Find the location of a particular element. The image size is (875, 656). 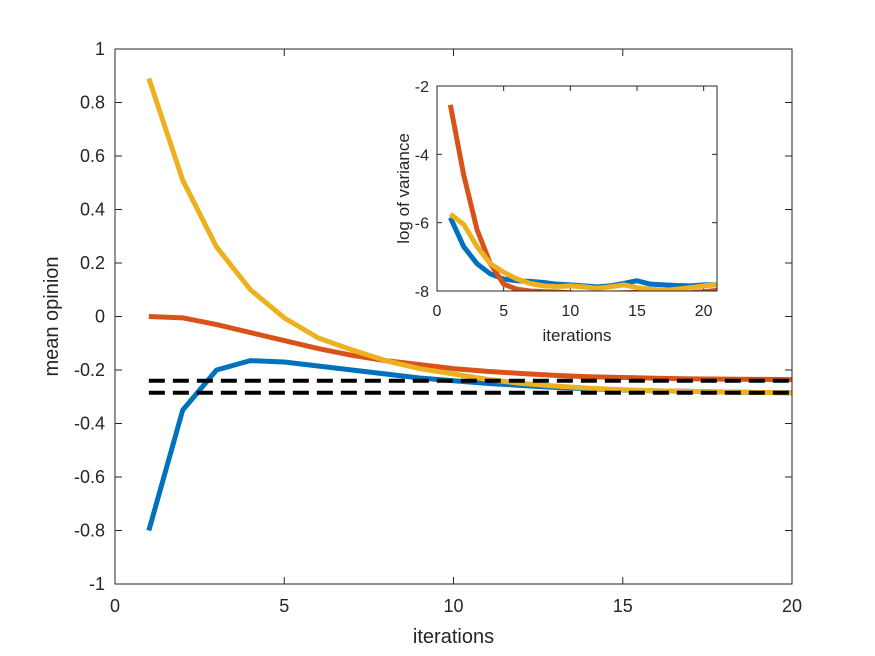

inset-series-red is located at coordinates (582, 197).